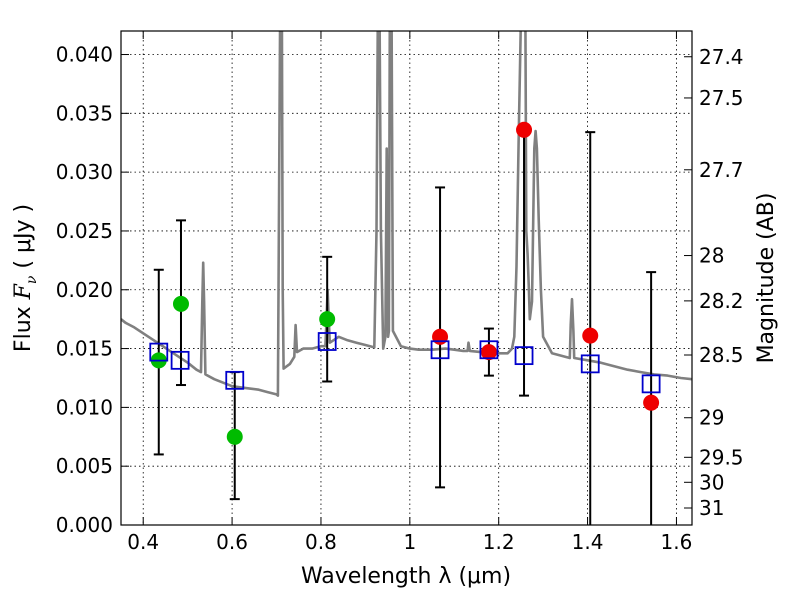 The image size is (800, 600). What do you see at coordinates (32, 279) in the screenshot?
I see `y-axis-label-sub: ν` at bounding box center [32, 279].